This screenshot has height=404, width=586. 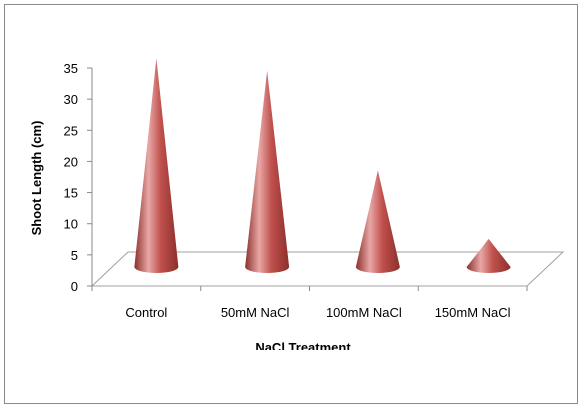 I want to click on x-axis: Control 50mM NaCl 100mM NaCl 150mM NaCl, so click(x=309, y=303).